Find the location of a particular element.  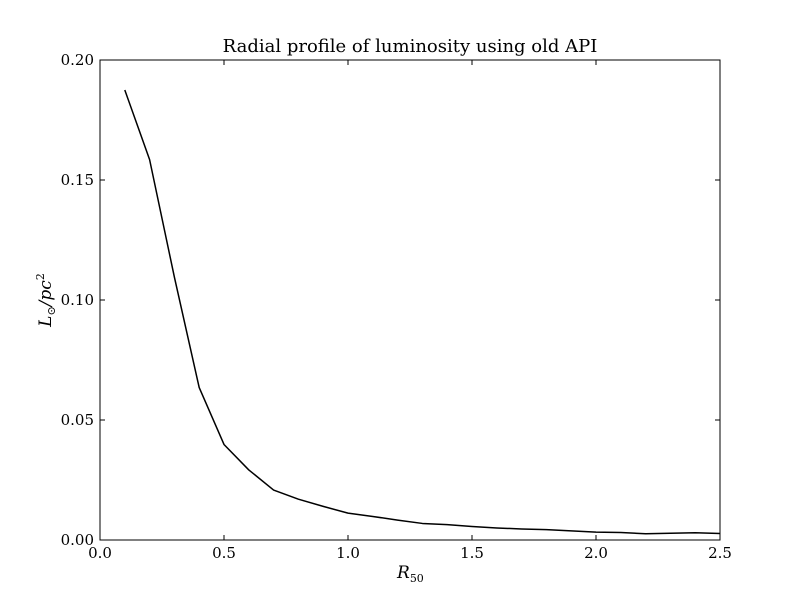

y-axis-label-subscript: ⊙ is located at coordinates (51, 310).